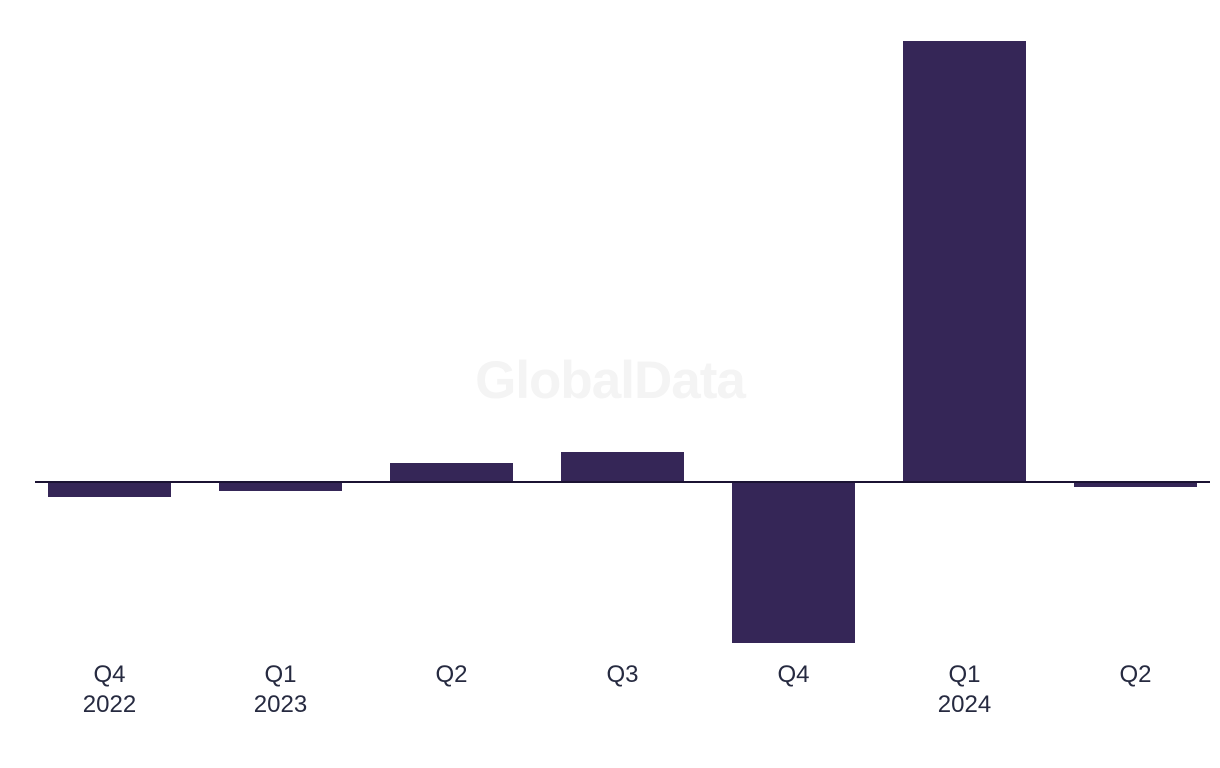 Image resolution: width=1220 pixels, height=768 pixels. I want to click on x-axis-label-q1-2024: Q1 2024, so click(964, 690).